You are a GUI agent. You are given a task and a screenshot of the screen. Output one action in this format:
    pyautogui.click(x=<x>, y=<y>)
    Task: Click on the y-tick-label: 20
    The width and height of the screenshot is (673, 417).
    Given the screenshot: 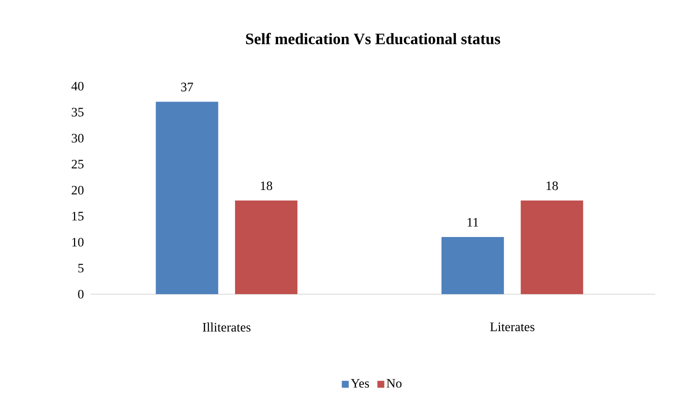 What is the action you would take?
    pyautogui.click(x=78, y=190)
    